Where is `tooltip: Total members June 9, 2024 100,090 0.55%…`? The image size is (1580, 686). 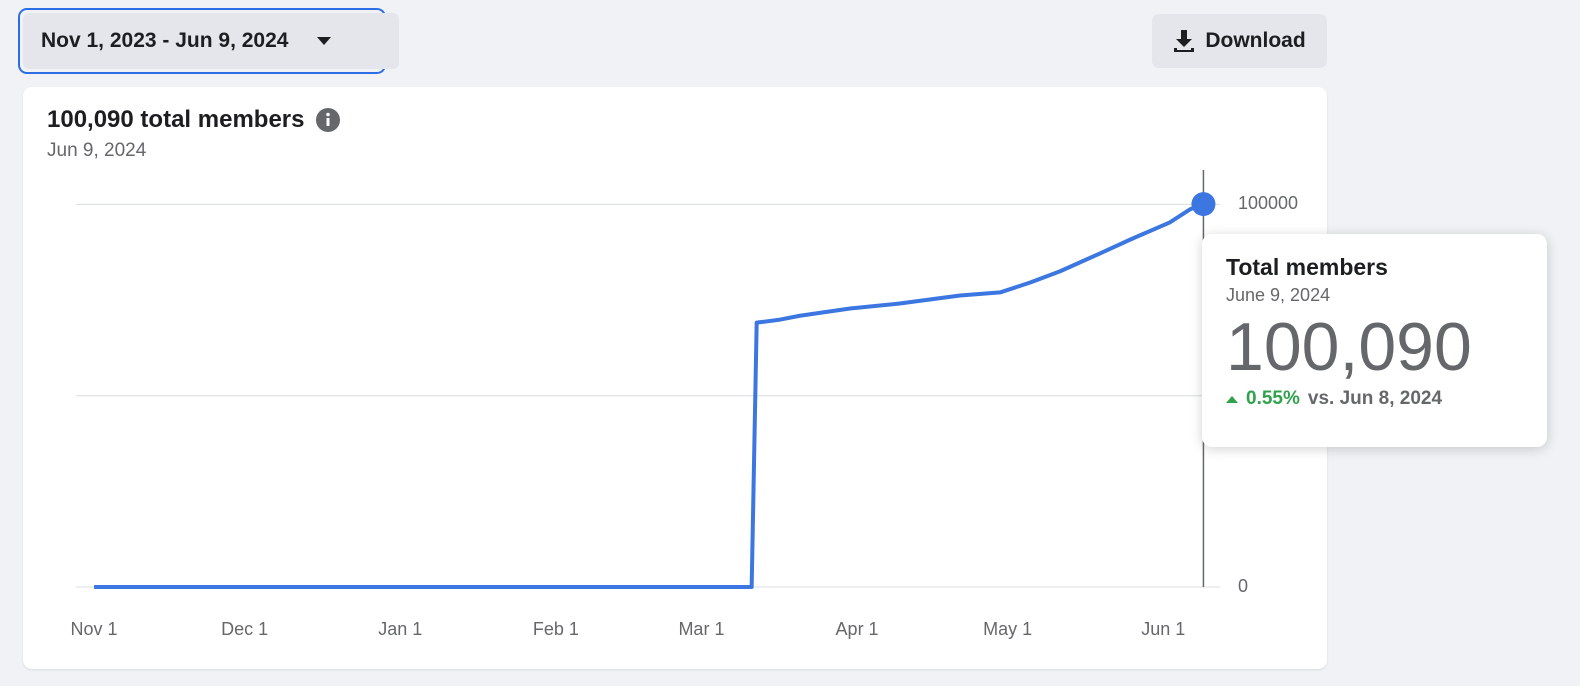 tooltip: Total members June 9, 2024 100,090 0.55%… is located at coordinates (1374, 340).